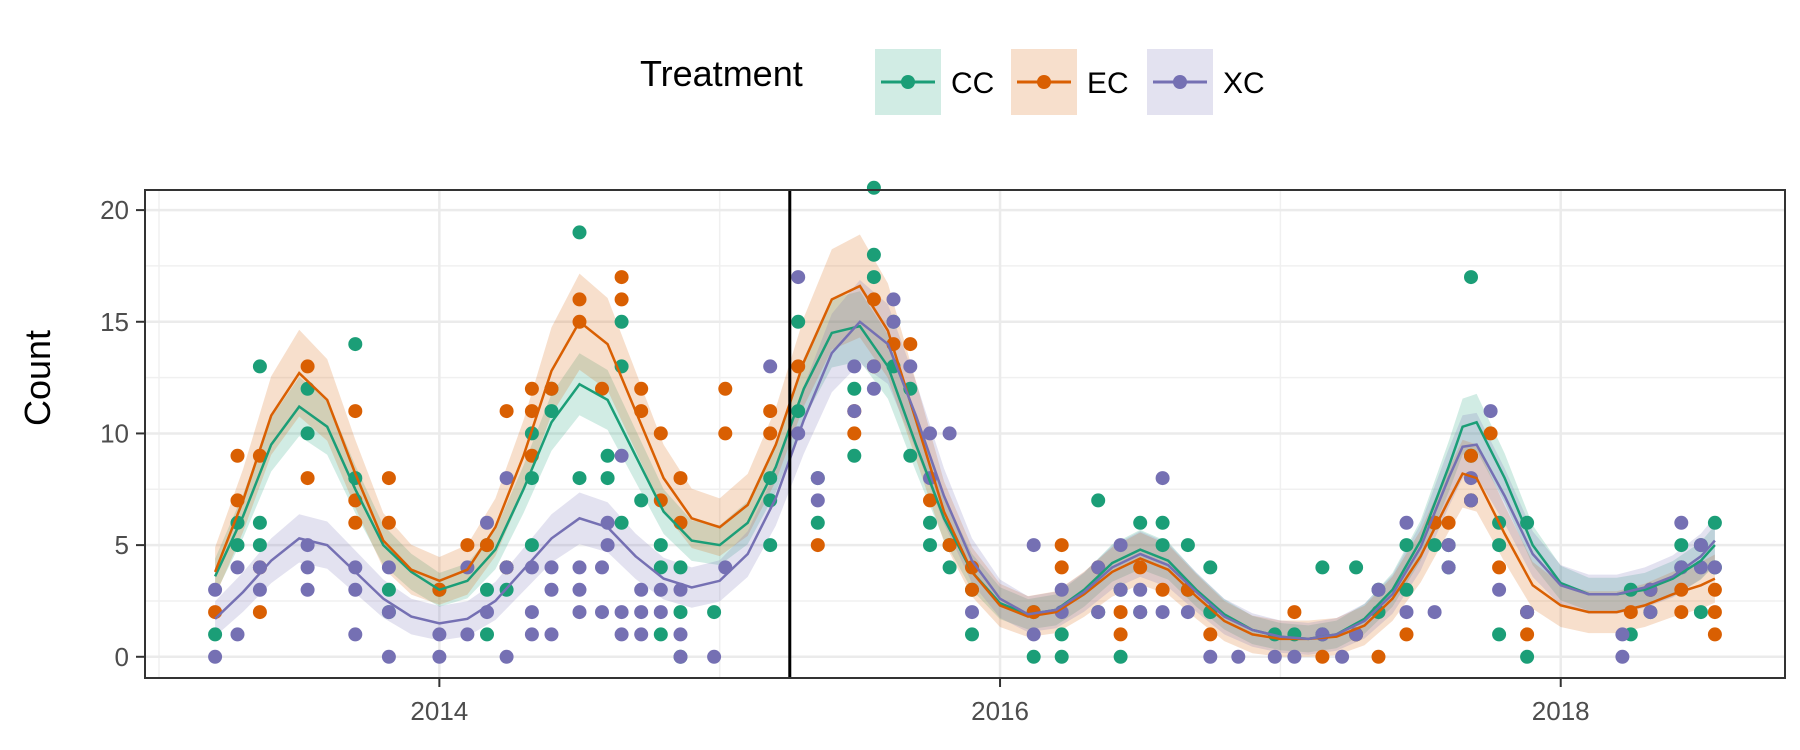 The image size is (1800, 750). What do you see at coordinates (1044, 82) in the screenshot?
I see `legend-key-point` at bounding box center [1044, 82].